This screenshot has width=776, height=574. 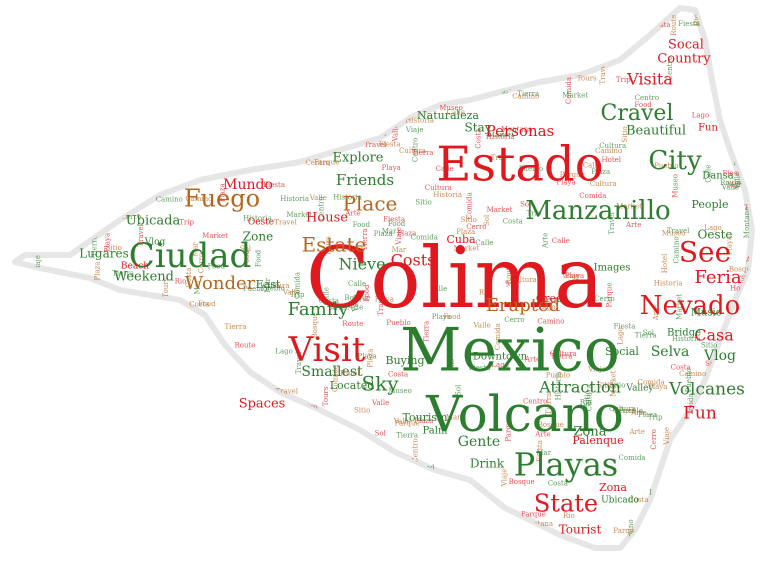 I want to click on filler-word: Hotel, so click(x=276, y=112).